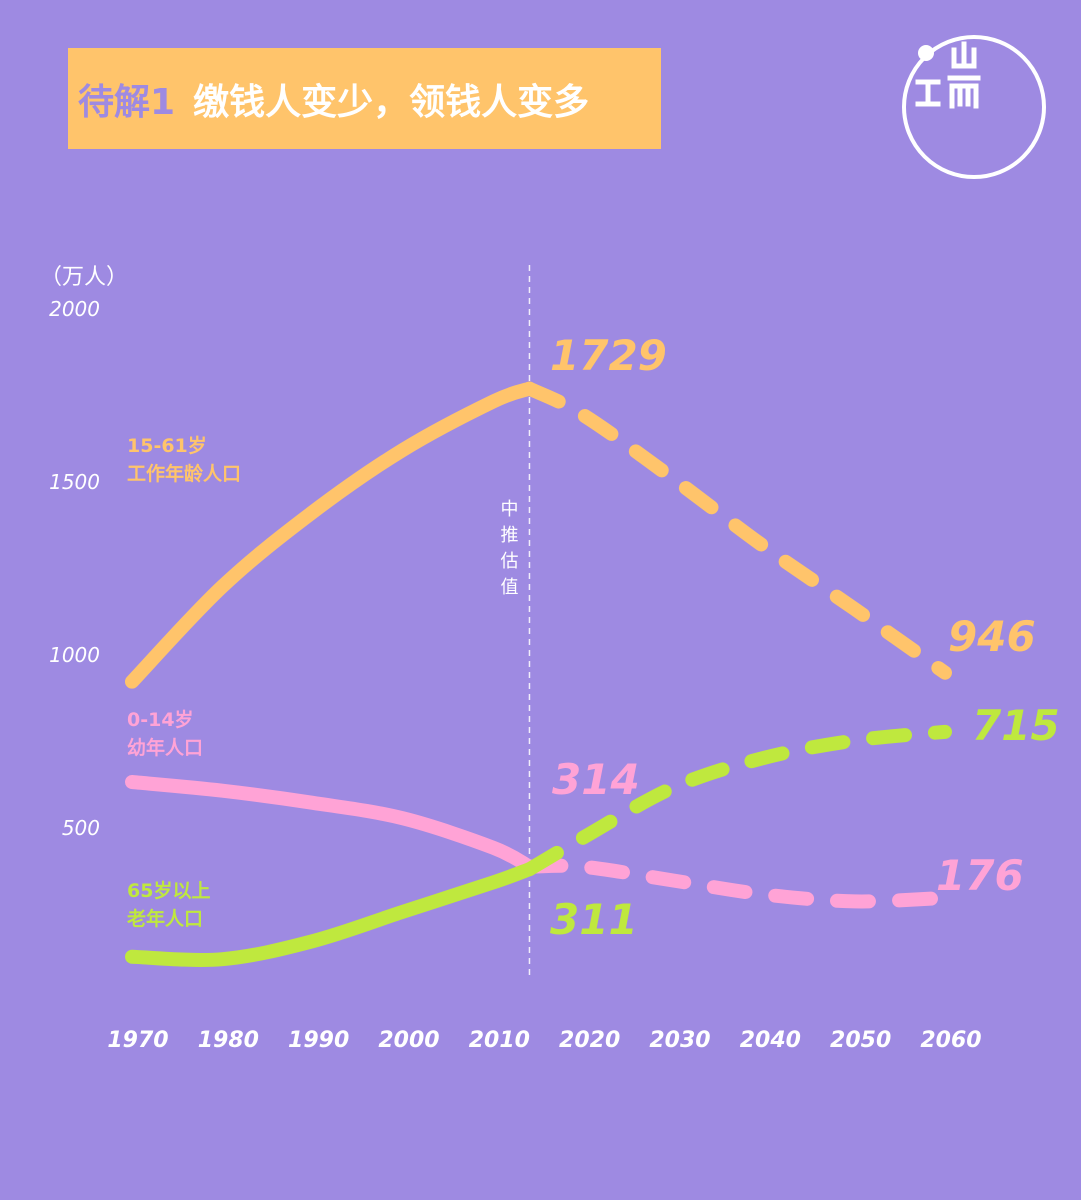 Image resolution: width=1081 pixels, height=1200 pixels. Describe the element at coordinates (167, 445) in the screenshot. I see `series-name-working: 15-61岁` at that location.